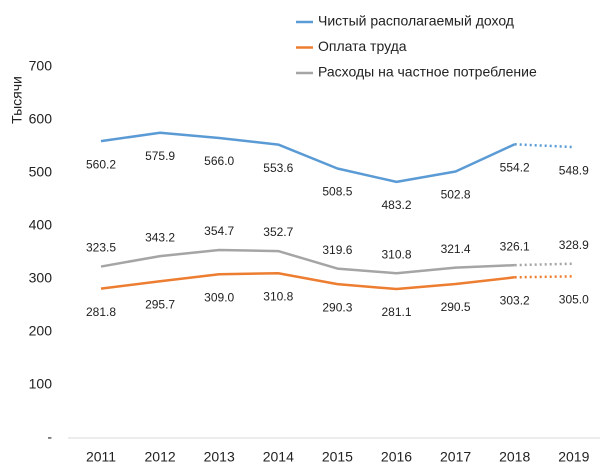 The width and height of the screenshot is (604, 468). Describe the element at coordinates (101, 248) in the screenshot. I see `data-label: 323.5` at that location.